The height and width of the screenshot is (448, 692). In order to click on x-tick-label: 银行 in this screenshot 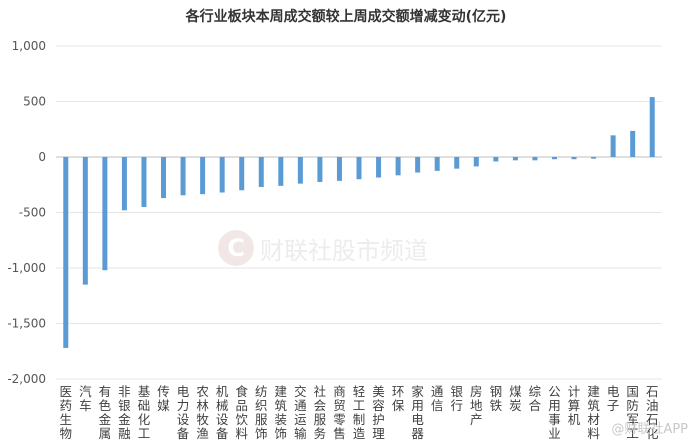, I will do `click(456, 398)`.